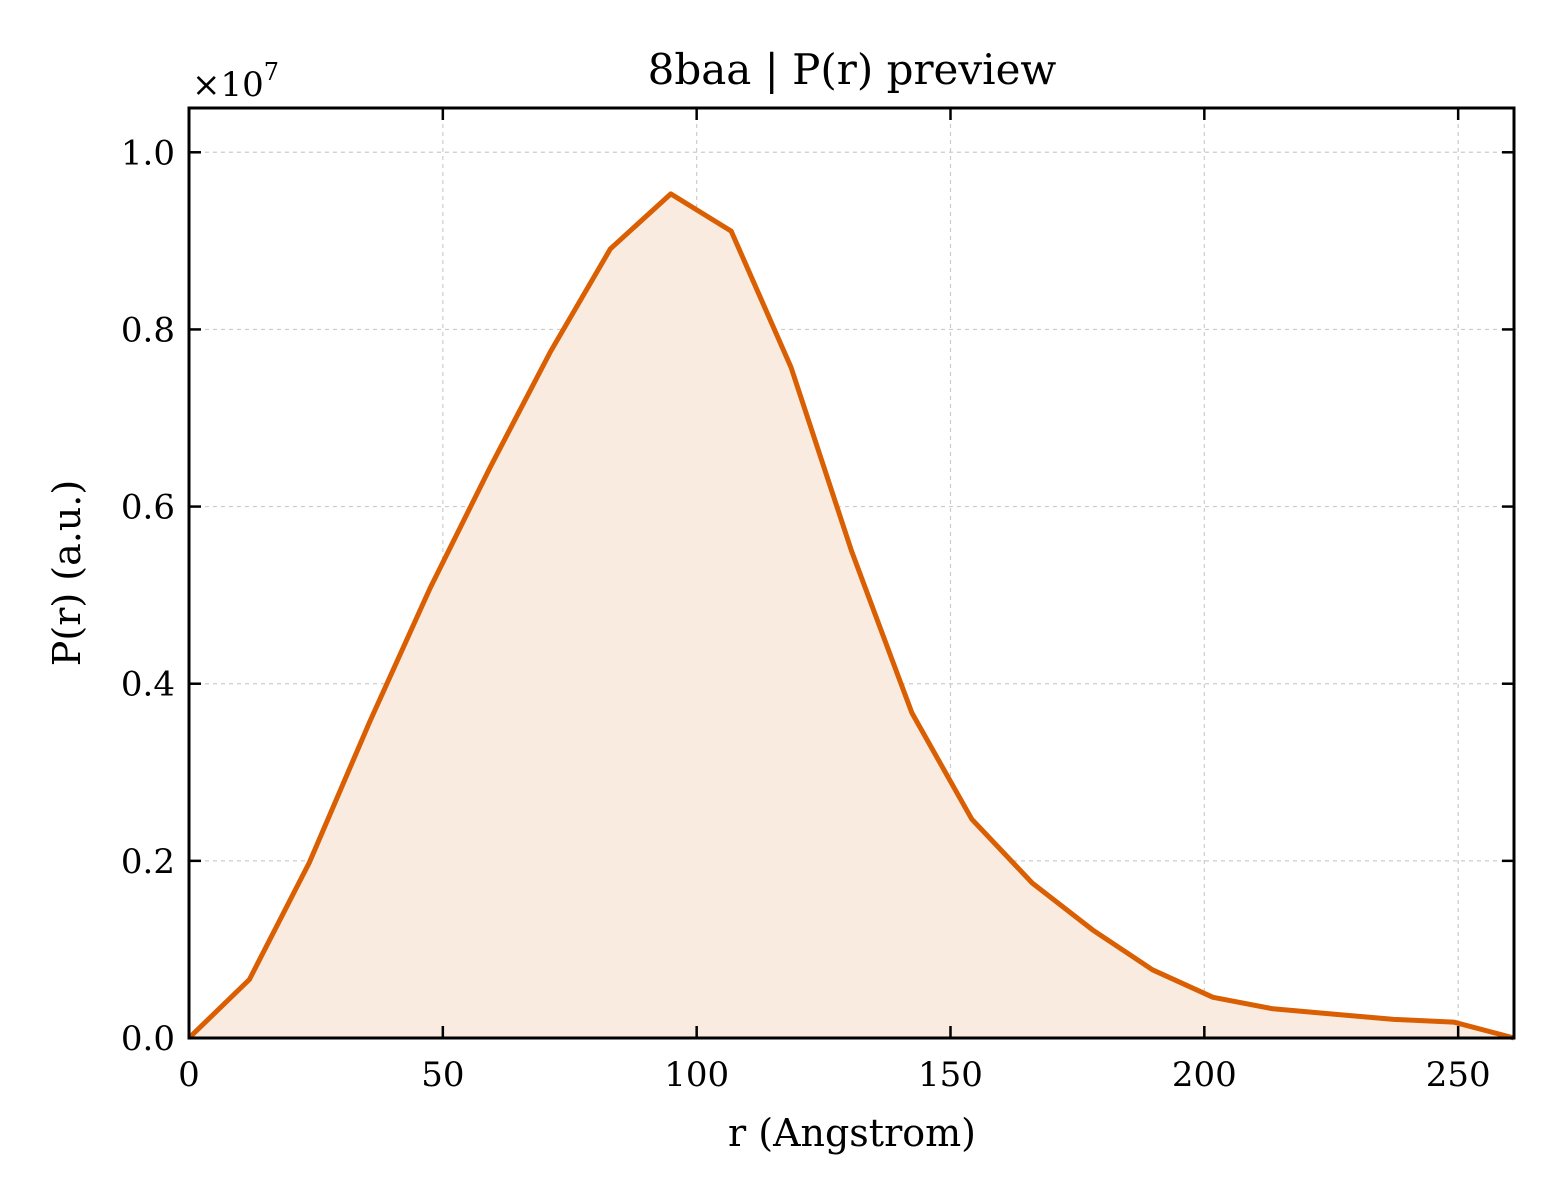 This screenshot has width=1560, height=1200. Describe the element at coordinates (148, 685) in the screenshot. I see `y-tick-label: 0.4` at that location.